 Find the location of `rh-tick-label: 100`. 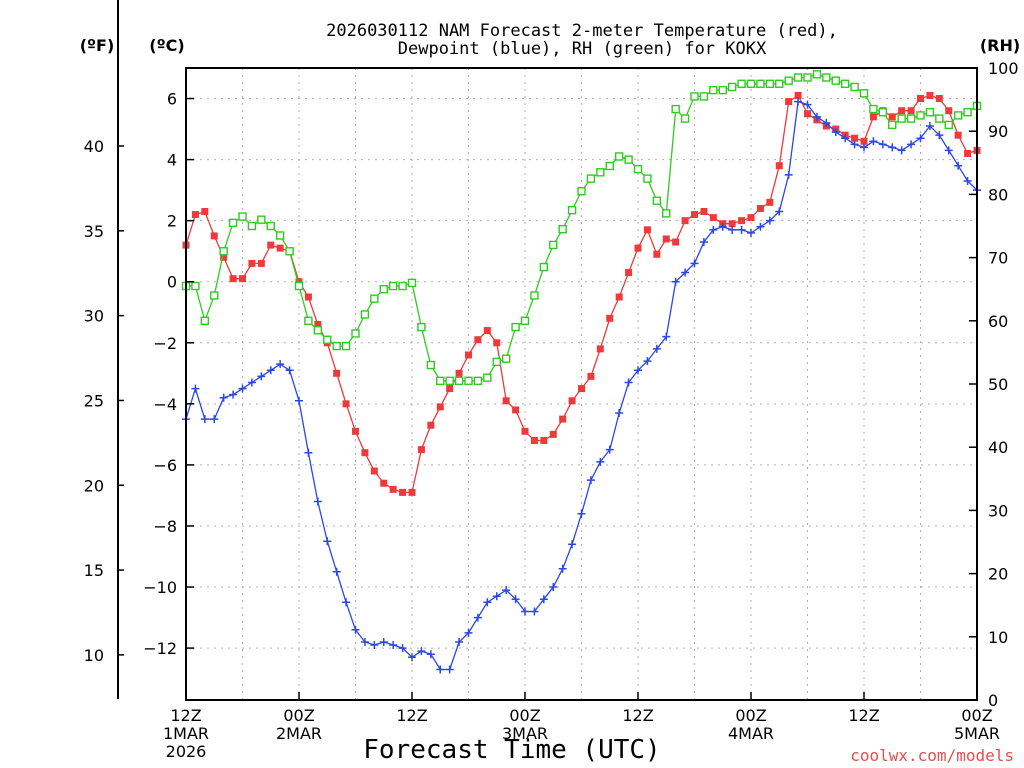

rh-tick-label: 100 is located at coordinates (1003, 68).